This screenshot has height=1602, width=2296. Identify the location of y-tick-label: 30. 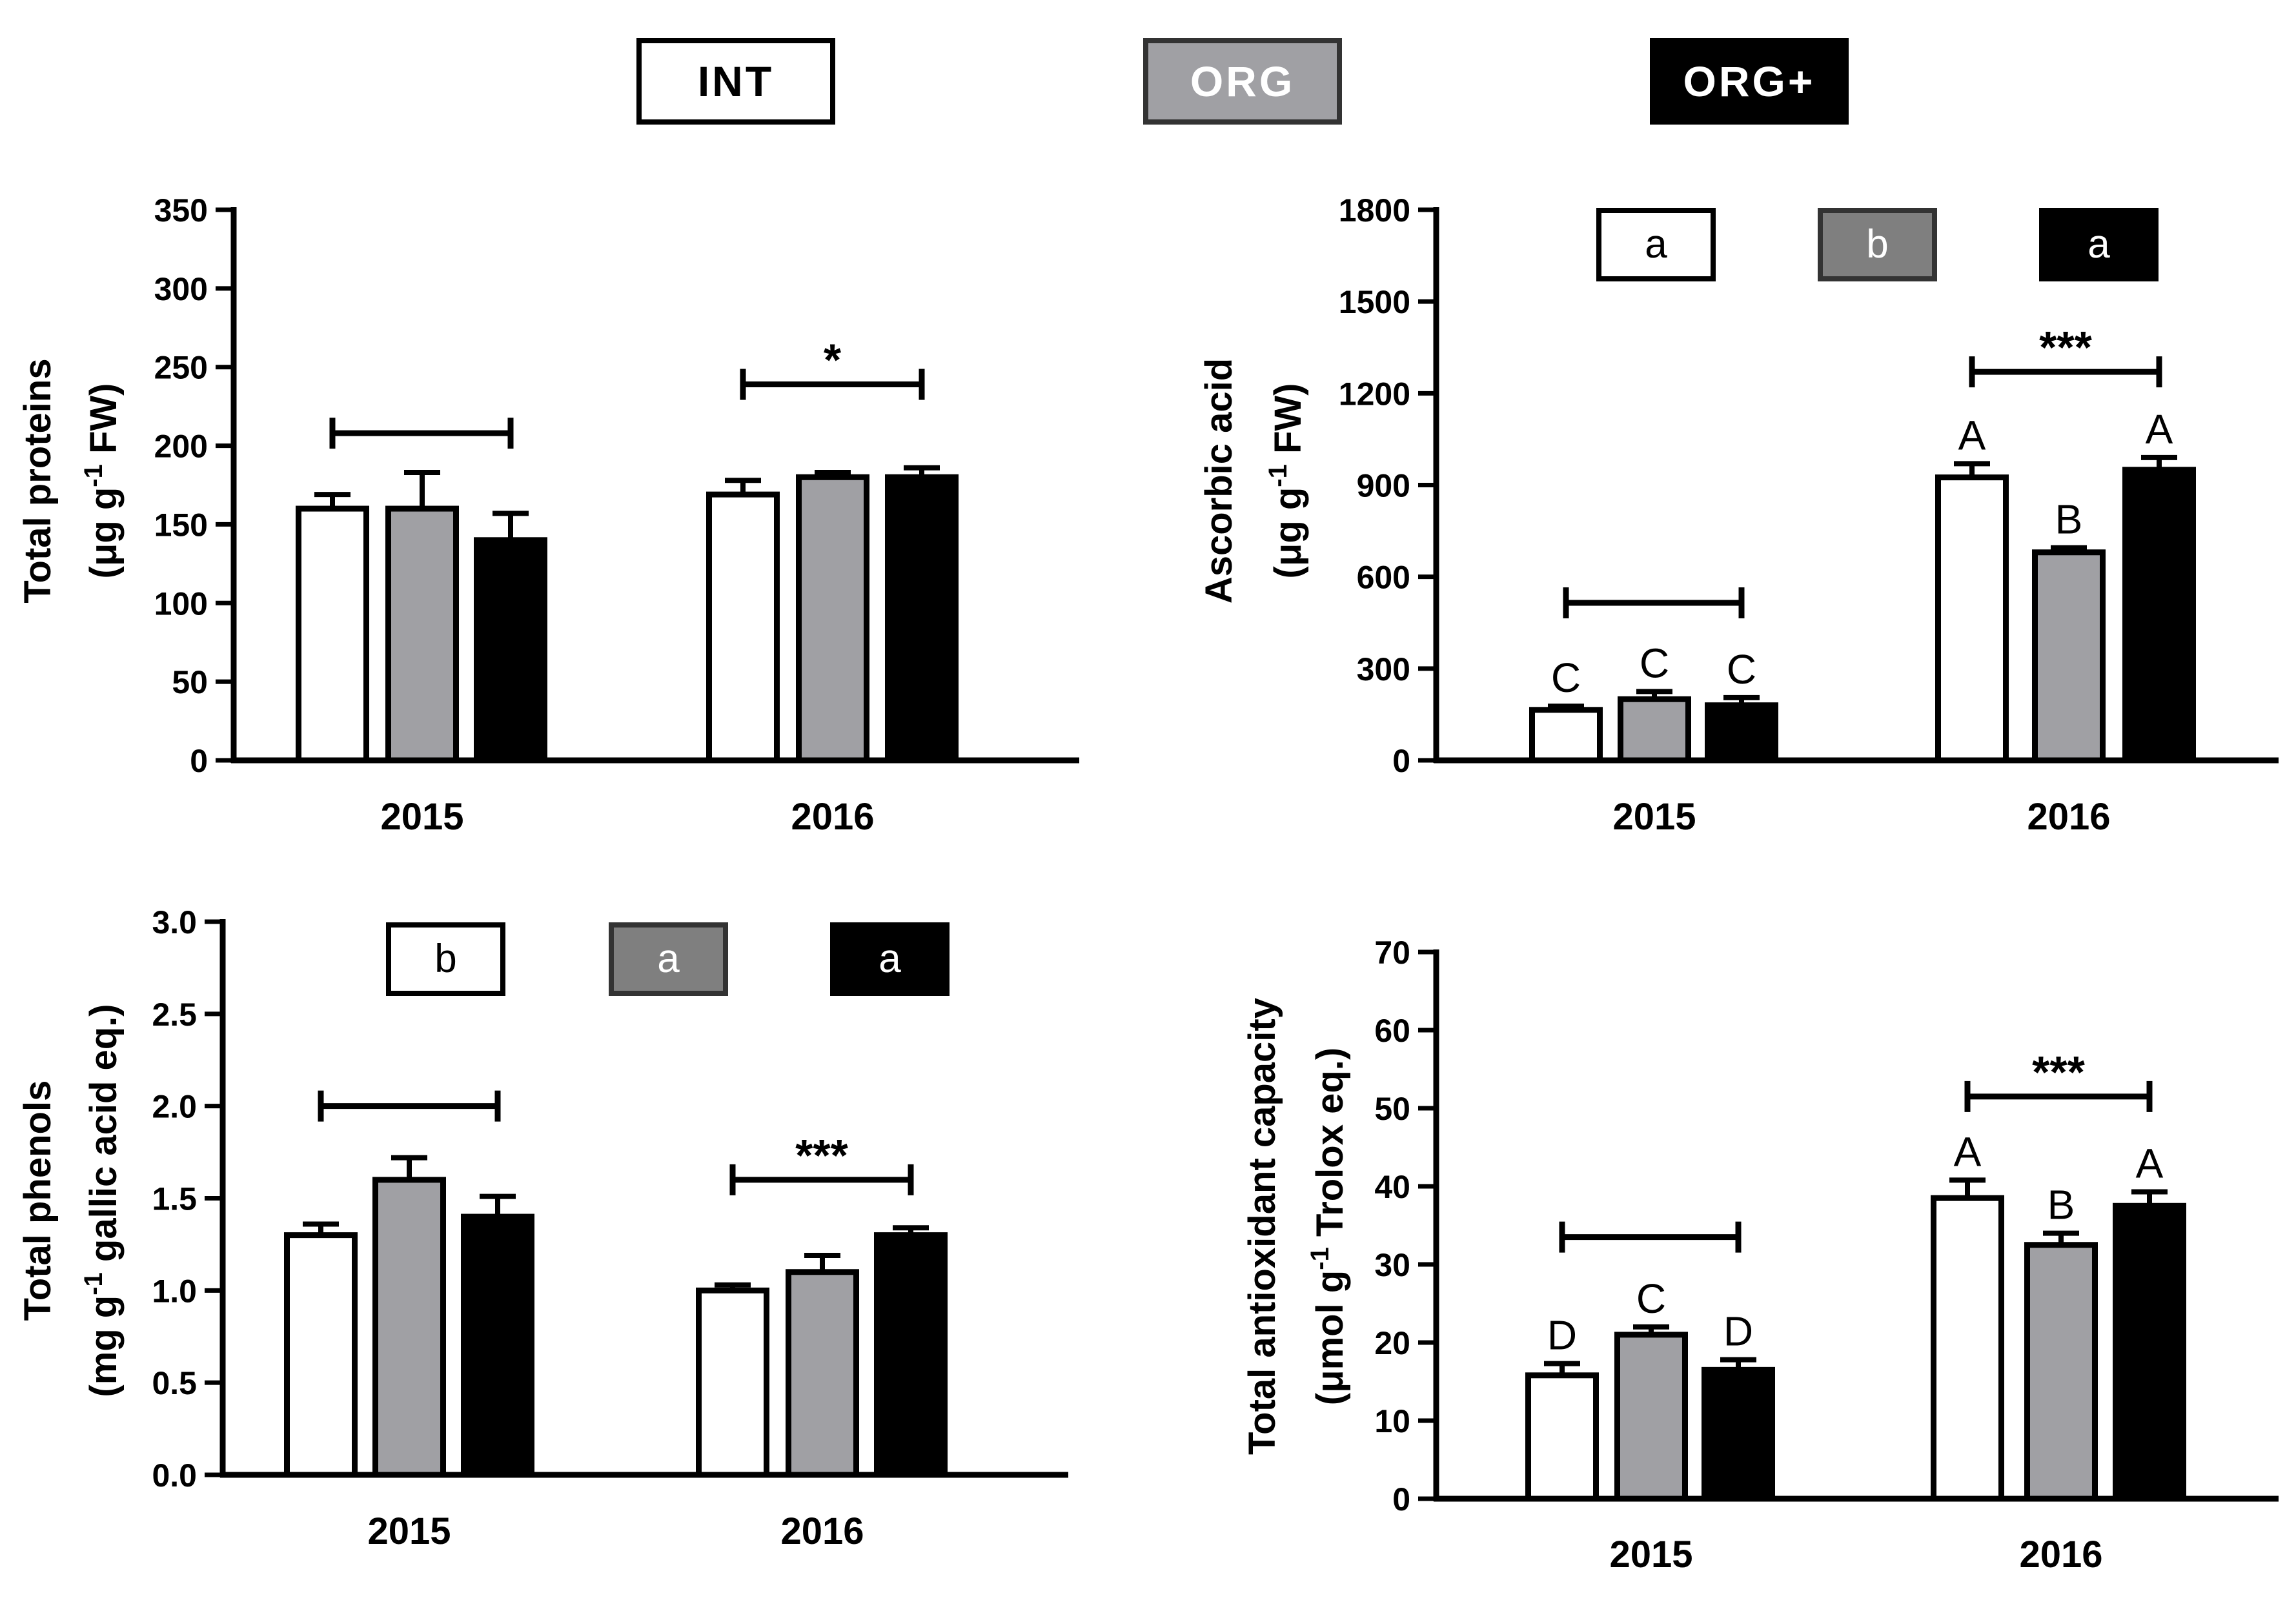
(1392, 1265).